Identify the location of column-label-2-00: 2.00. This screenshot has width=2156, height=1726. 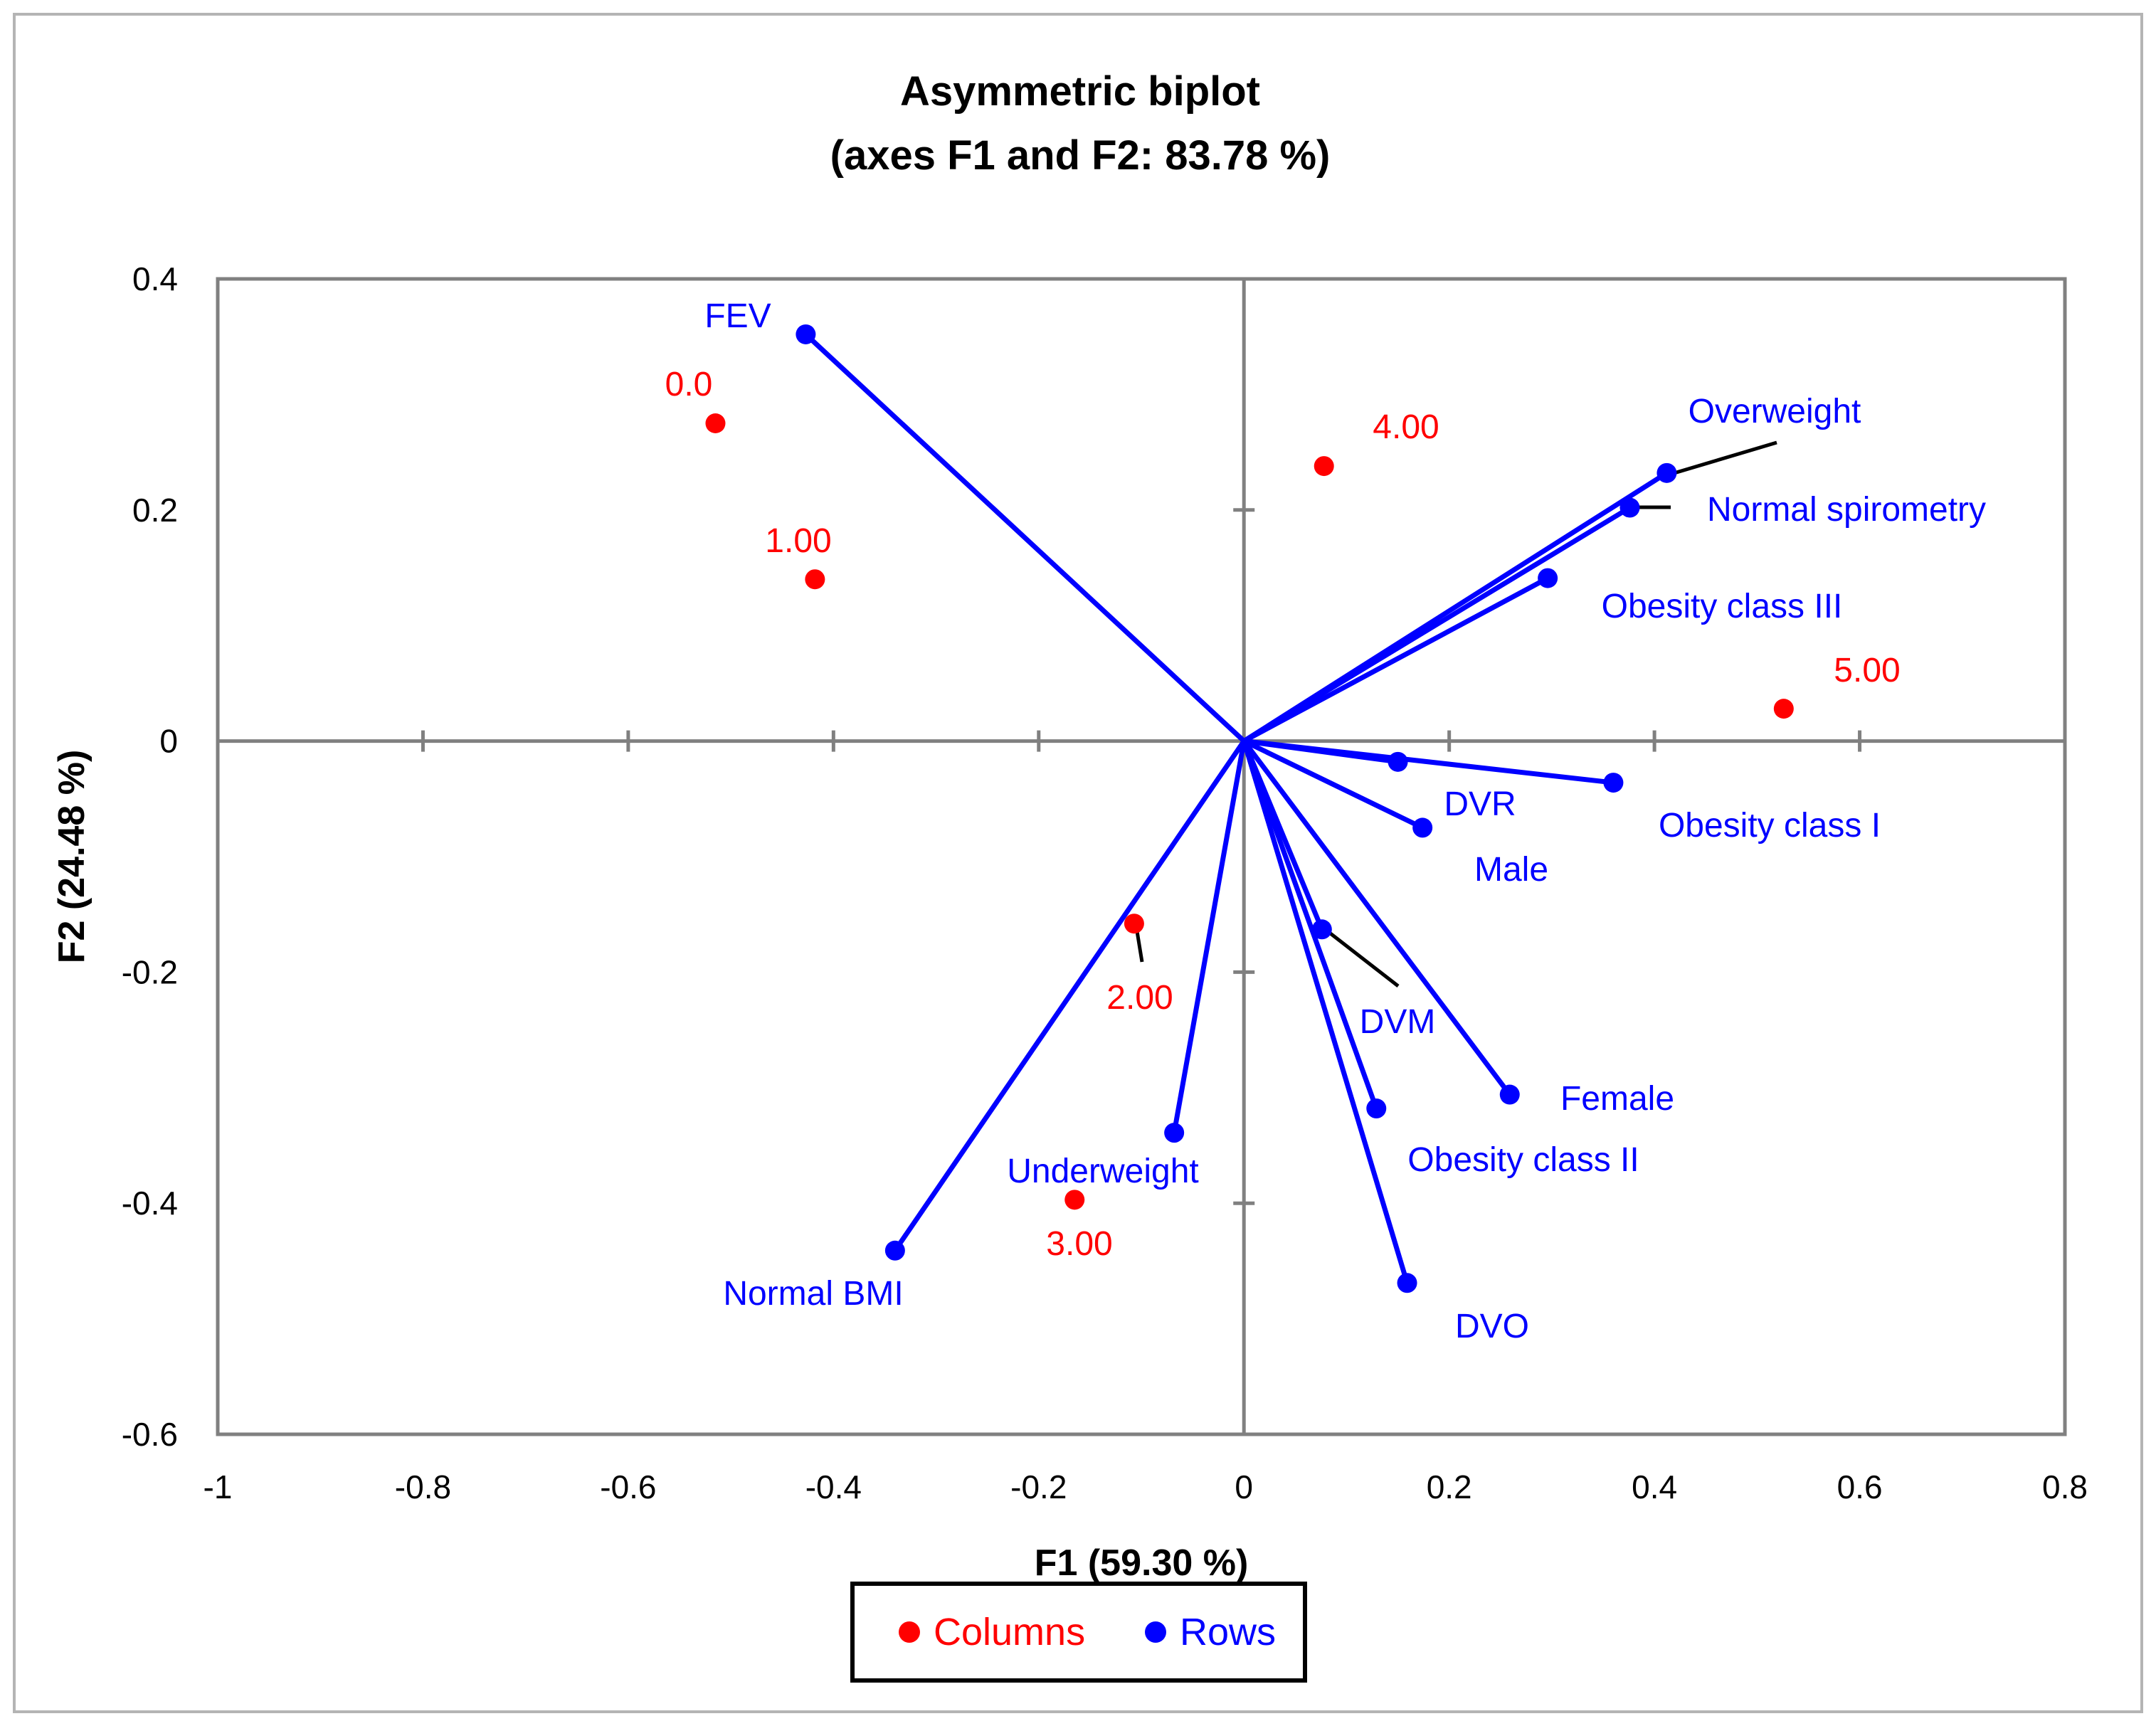
(1140, 998).